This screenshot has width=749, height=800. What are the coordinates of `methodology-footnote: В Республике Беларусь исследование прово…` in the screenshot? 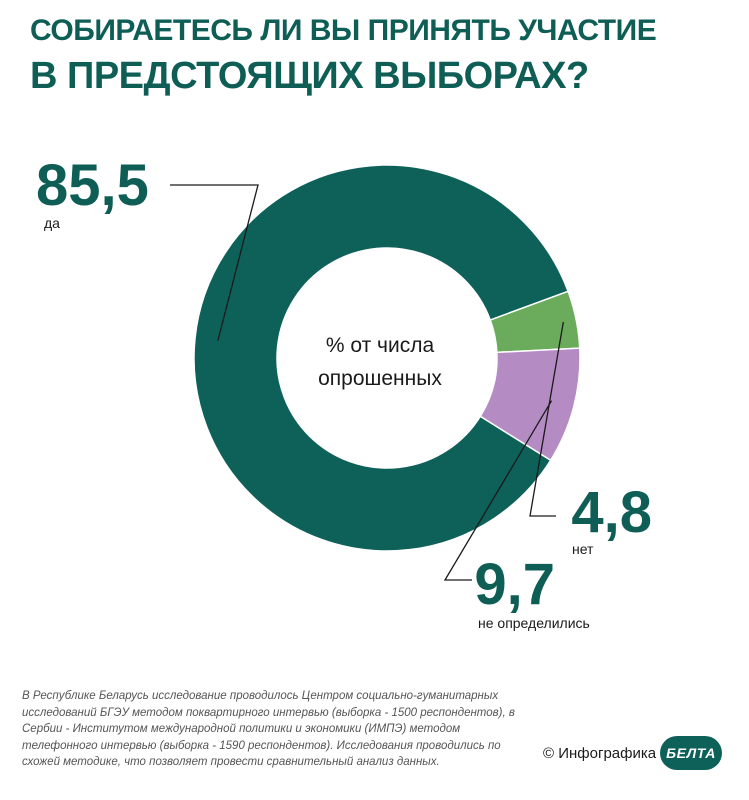 It's located at (268, 729).